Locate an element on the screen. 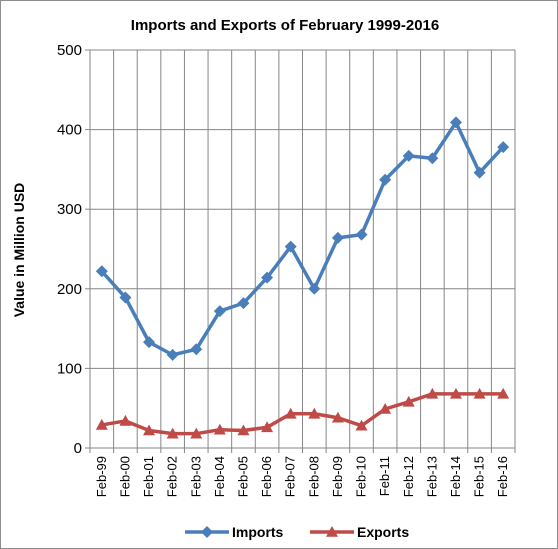 This screenshot has height=549, width=558. x-tick-label: Feb-16 is located at coordinates (502, 476).